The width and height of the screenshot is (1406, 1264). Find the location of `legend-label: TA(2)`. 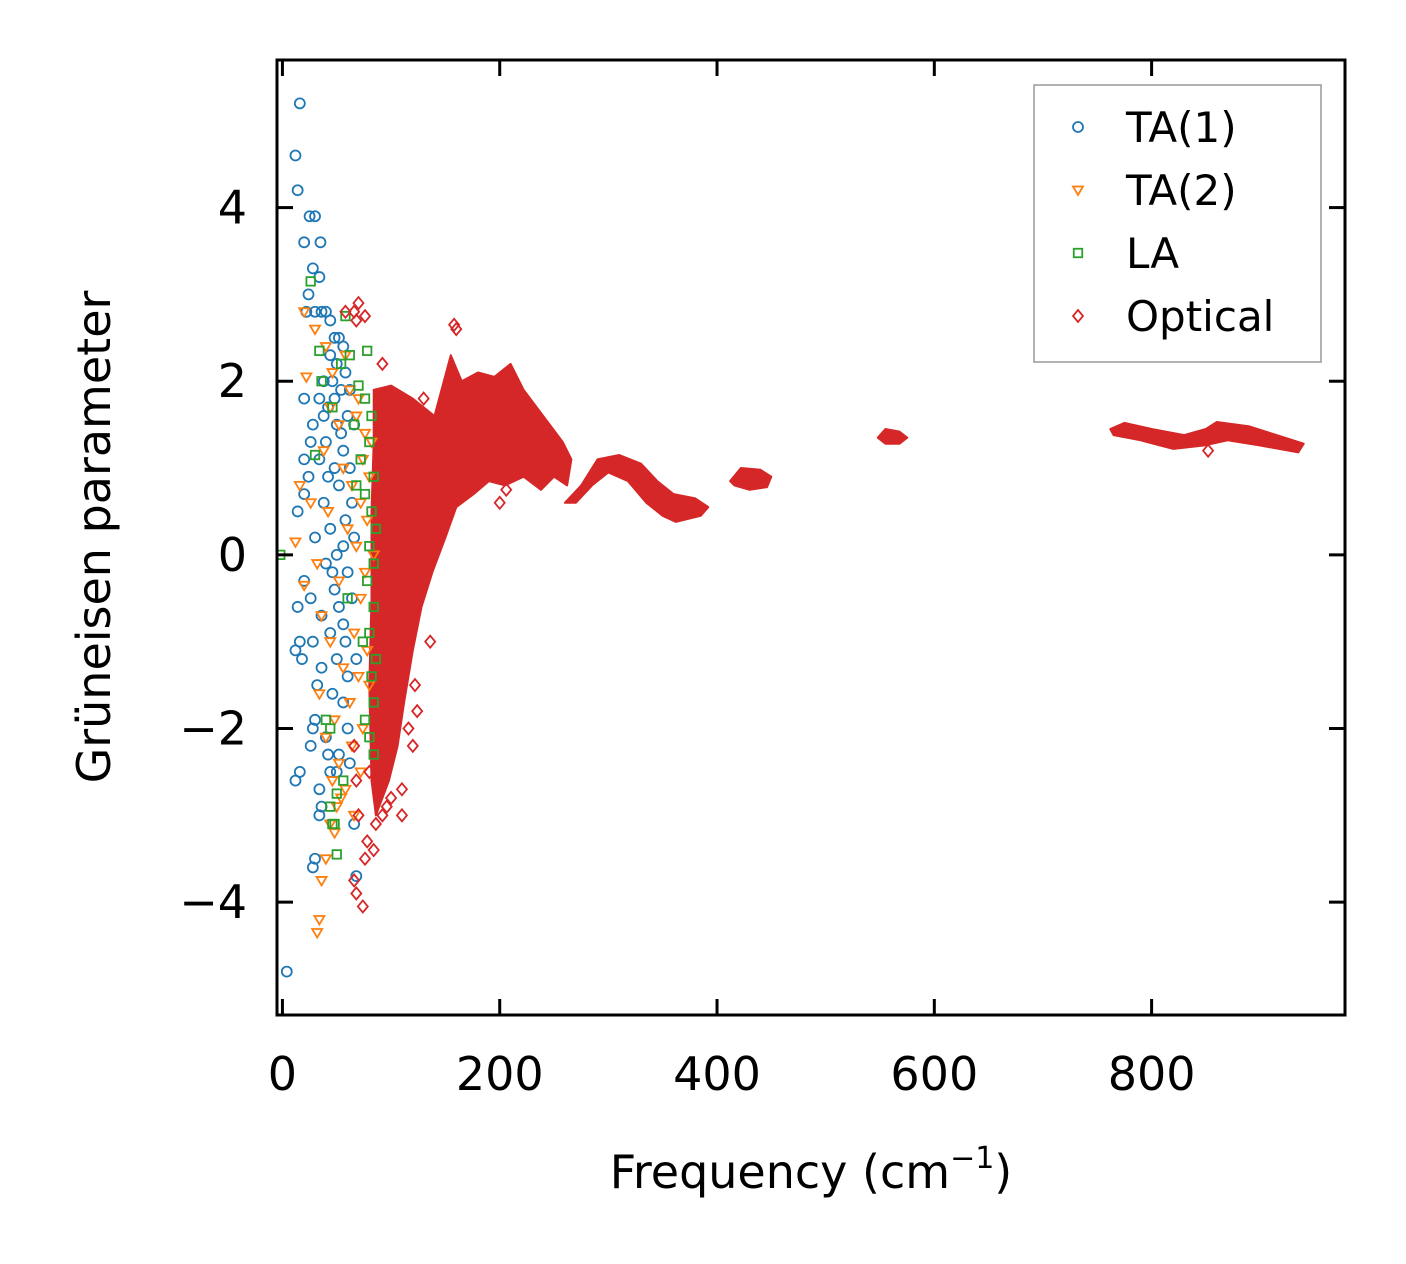

legend-label: TA(2) is located at coordinates (1181, 190).